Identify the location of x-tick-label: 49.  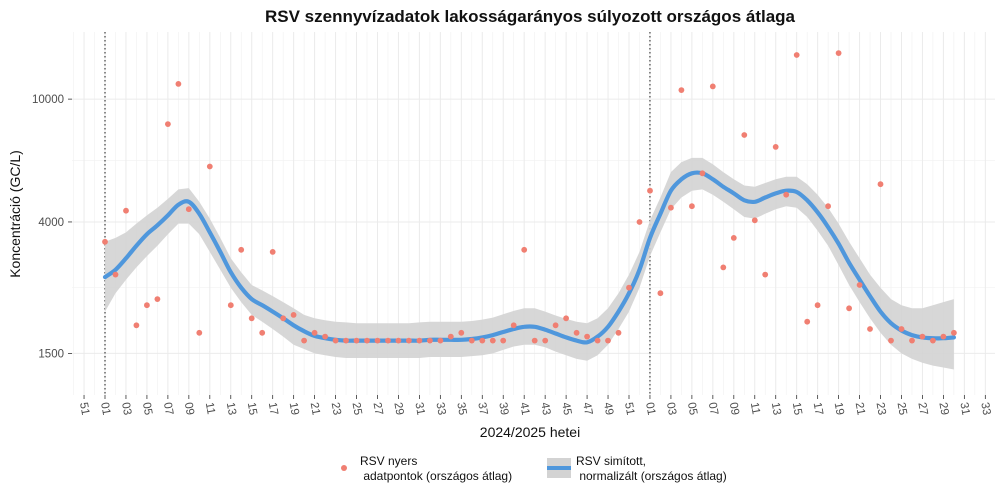
(608, 408).